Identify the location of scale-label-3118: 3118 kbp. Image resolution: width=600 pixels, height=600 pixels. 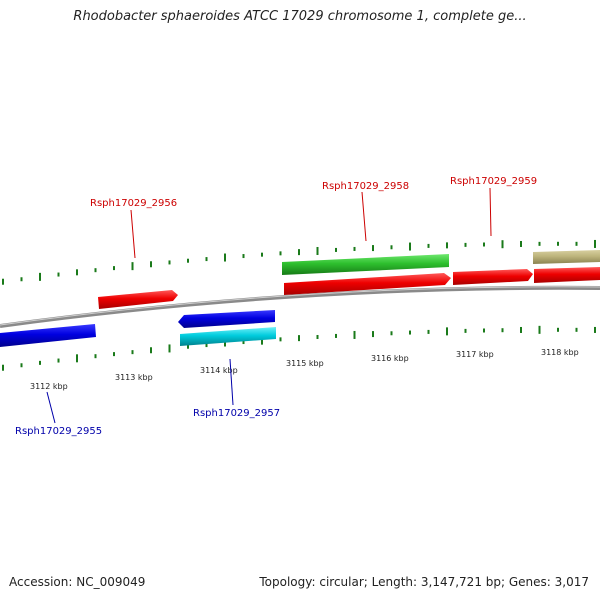
(560, 352).